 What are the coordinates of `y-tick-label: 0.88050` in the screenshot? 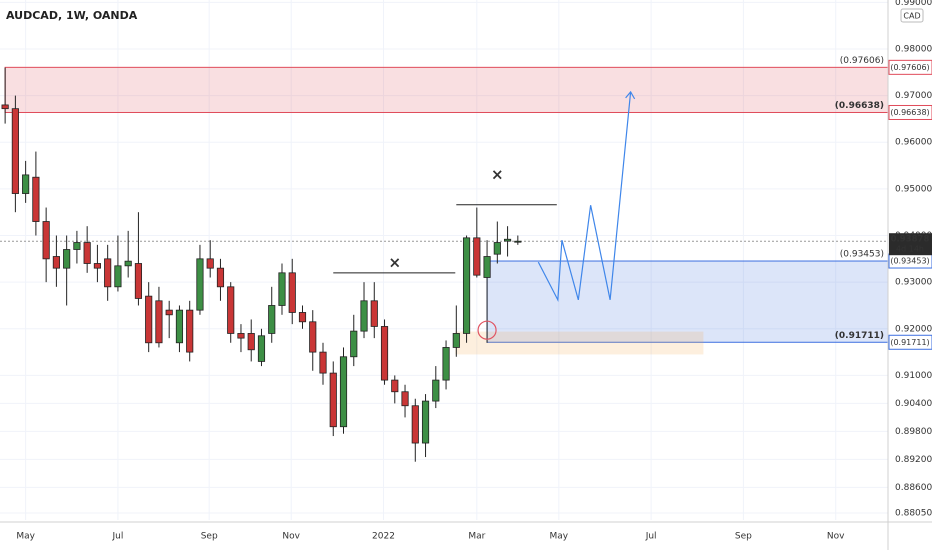 It's located at (913, 514).